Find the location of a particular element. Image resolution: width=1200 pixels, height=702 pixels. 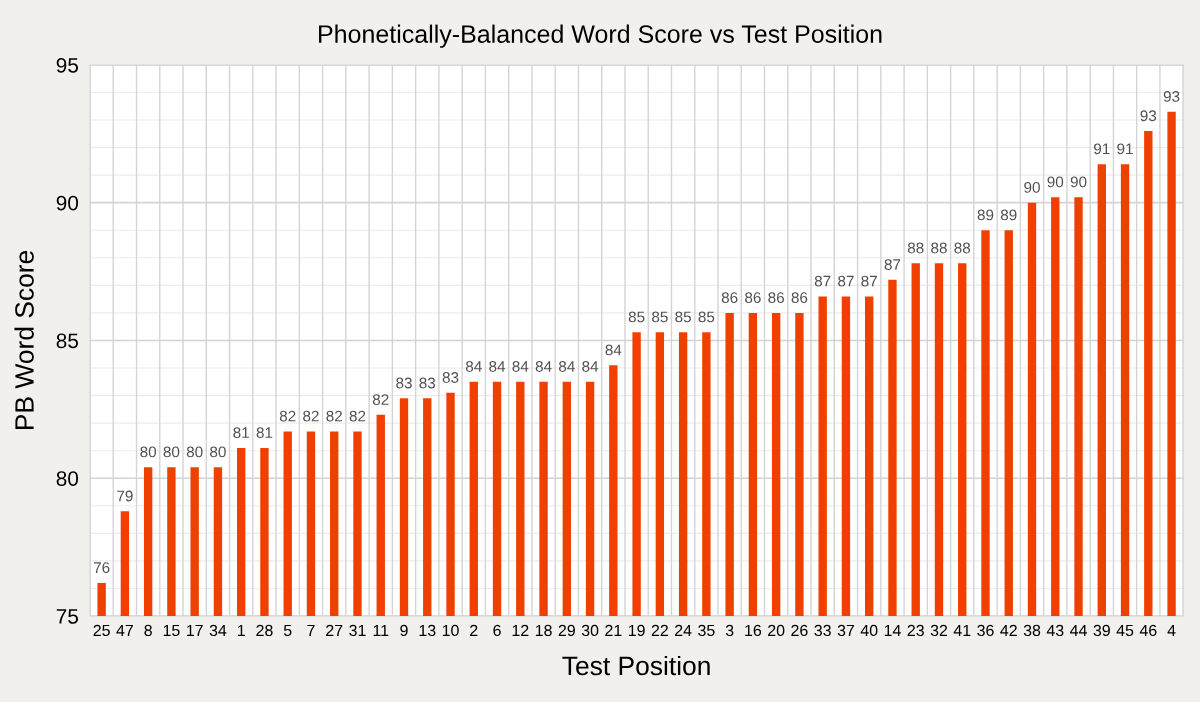

x-tick-label: 24 is located at coordinates (683, 630).